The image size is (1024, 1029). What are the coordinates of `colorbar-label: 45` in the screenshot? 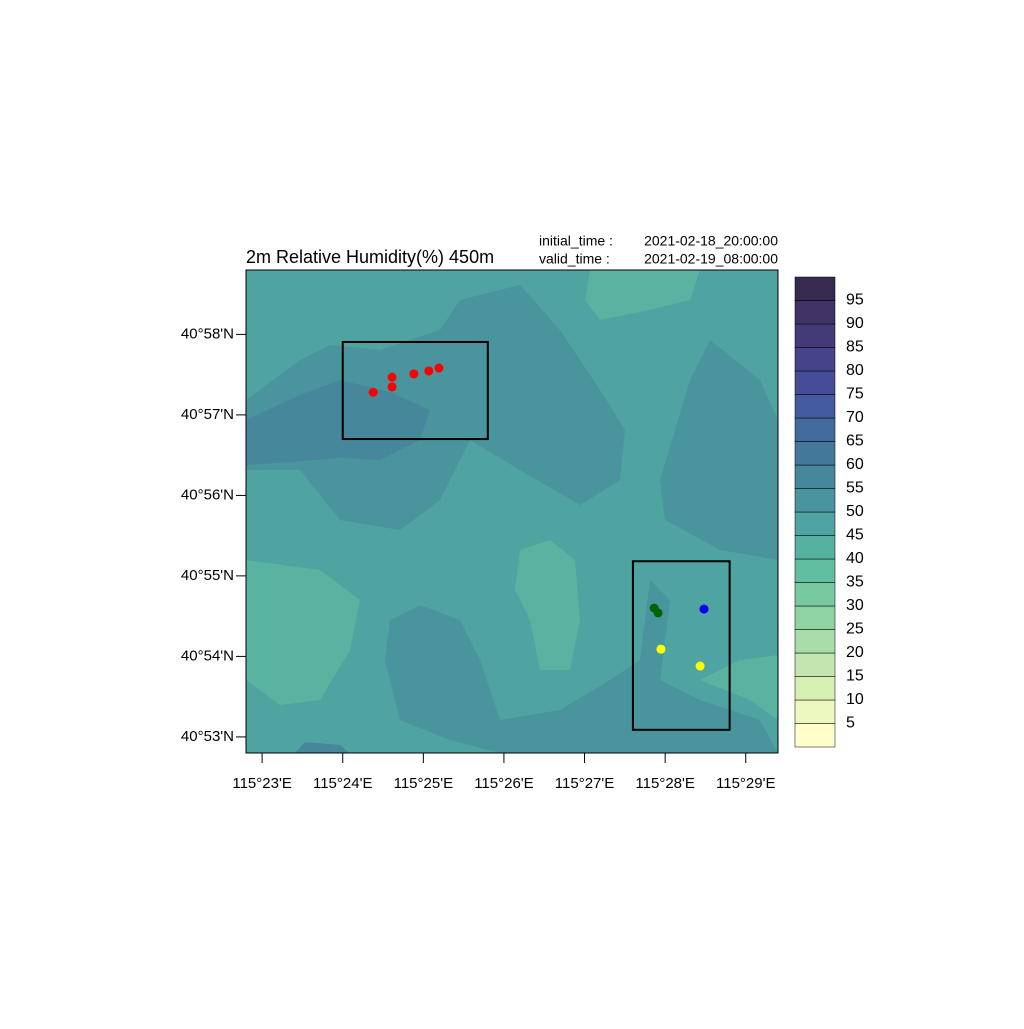 It's located at (855, 535).